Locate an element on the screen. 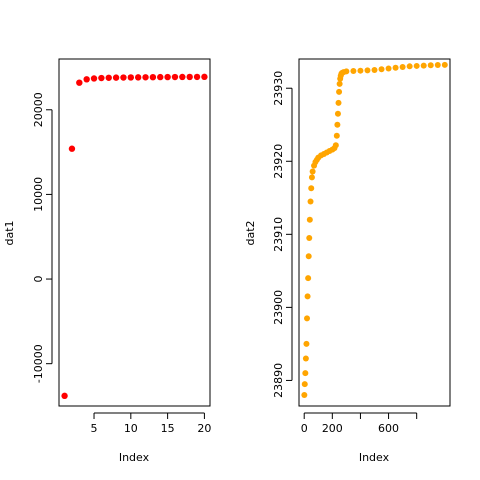  left-x-tick-label: 15 is located at coordinates (168, 428).